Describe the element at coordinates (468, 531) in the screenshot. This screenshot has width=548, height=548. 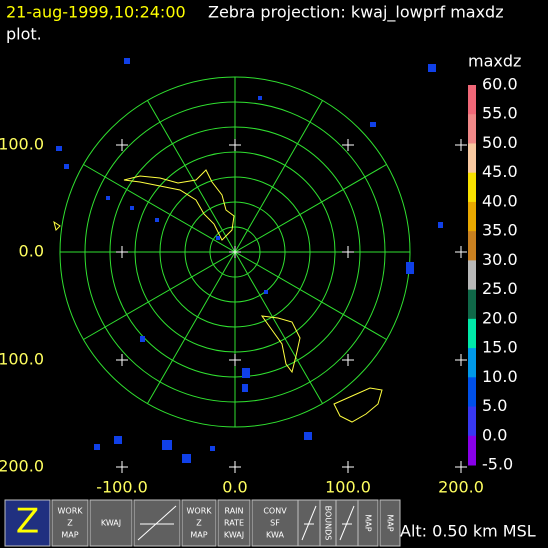
I see `altitude-status: Alt: 0.50 km MSL` at that location.